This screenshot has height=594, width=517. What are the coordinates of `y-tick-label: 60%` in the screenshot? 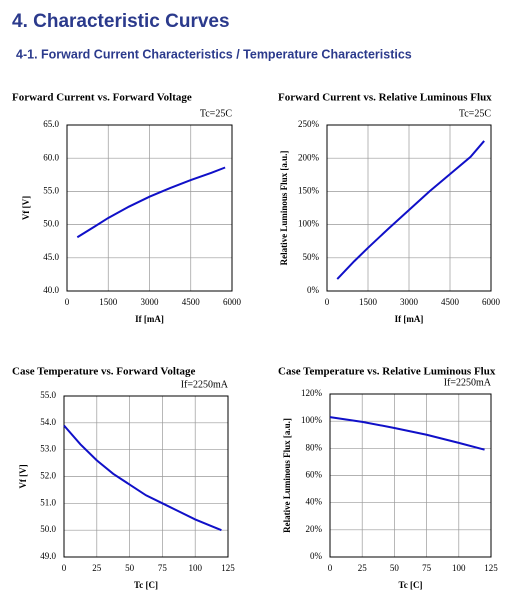 It's located at (314, 475).